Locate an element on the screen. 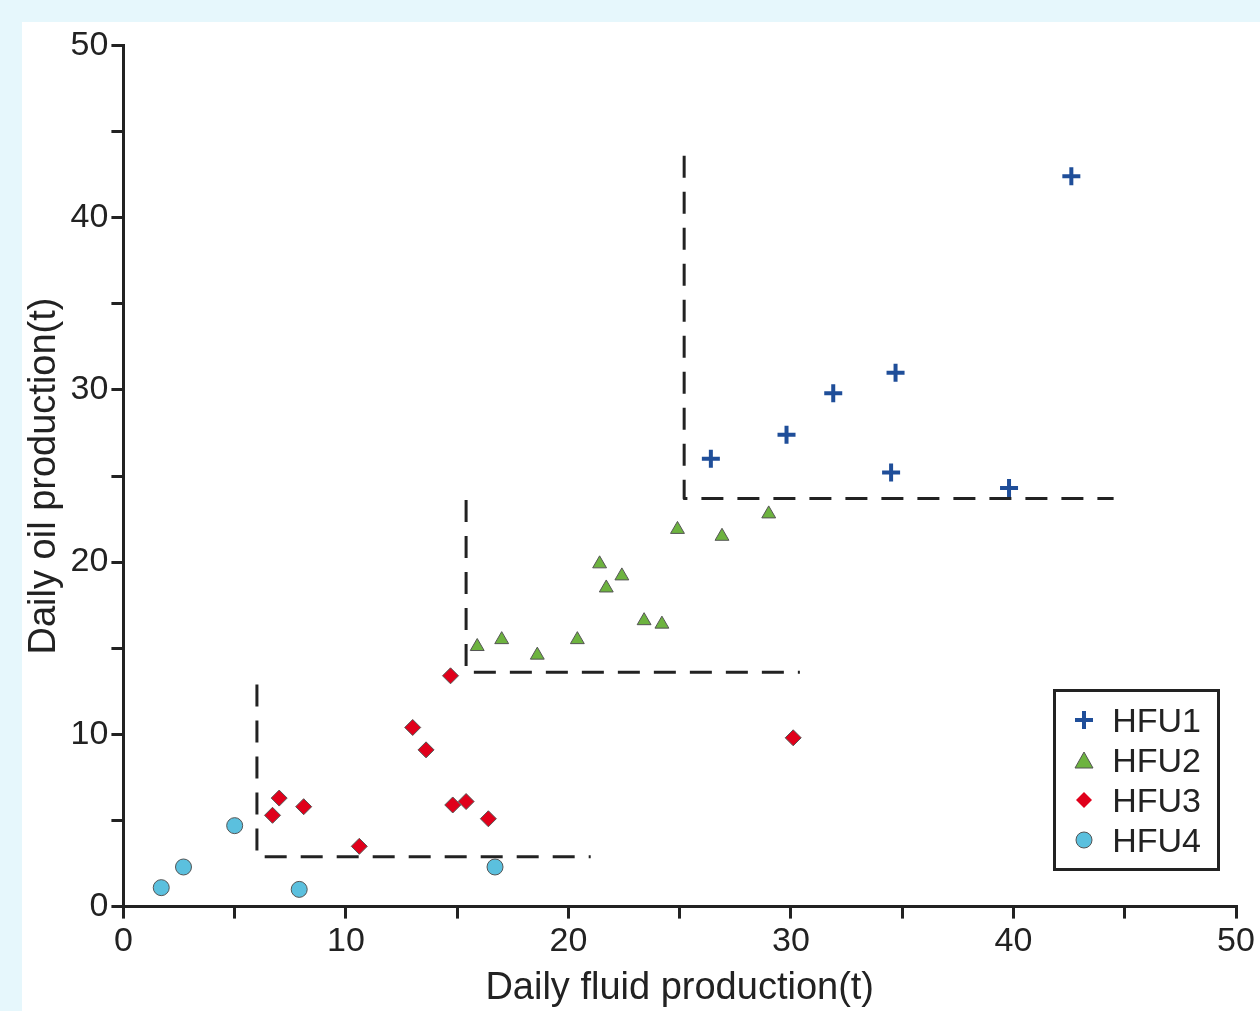 This screenshot has height=1011, width=1260. y-tick-label: 10 is located at coordinates (89, 731).